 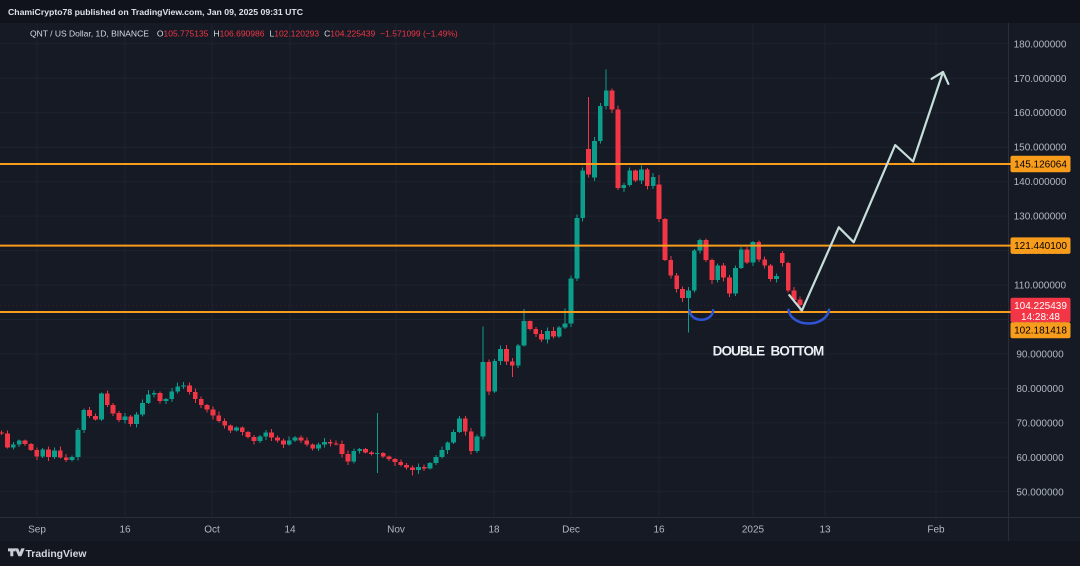 I want to click on svg-text: Dec, so click(x=571, y=530).